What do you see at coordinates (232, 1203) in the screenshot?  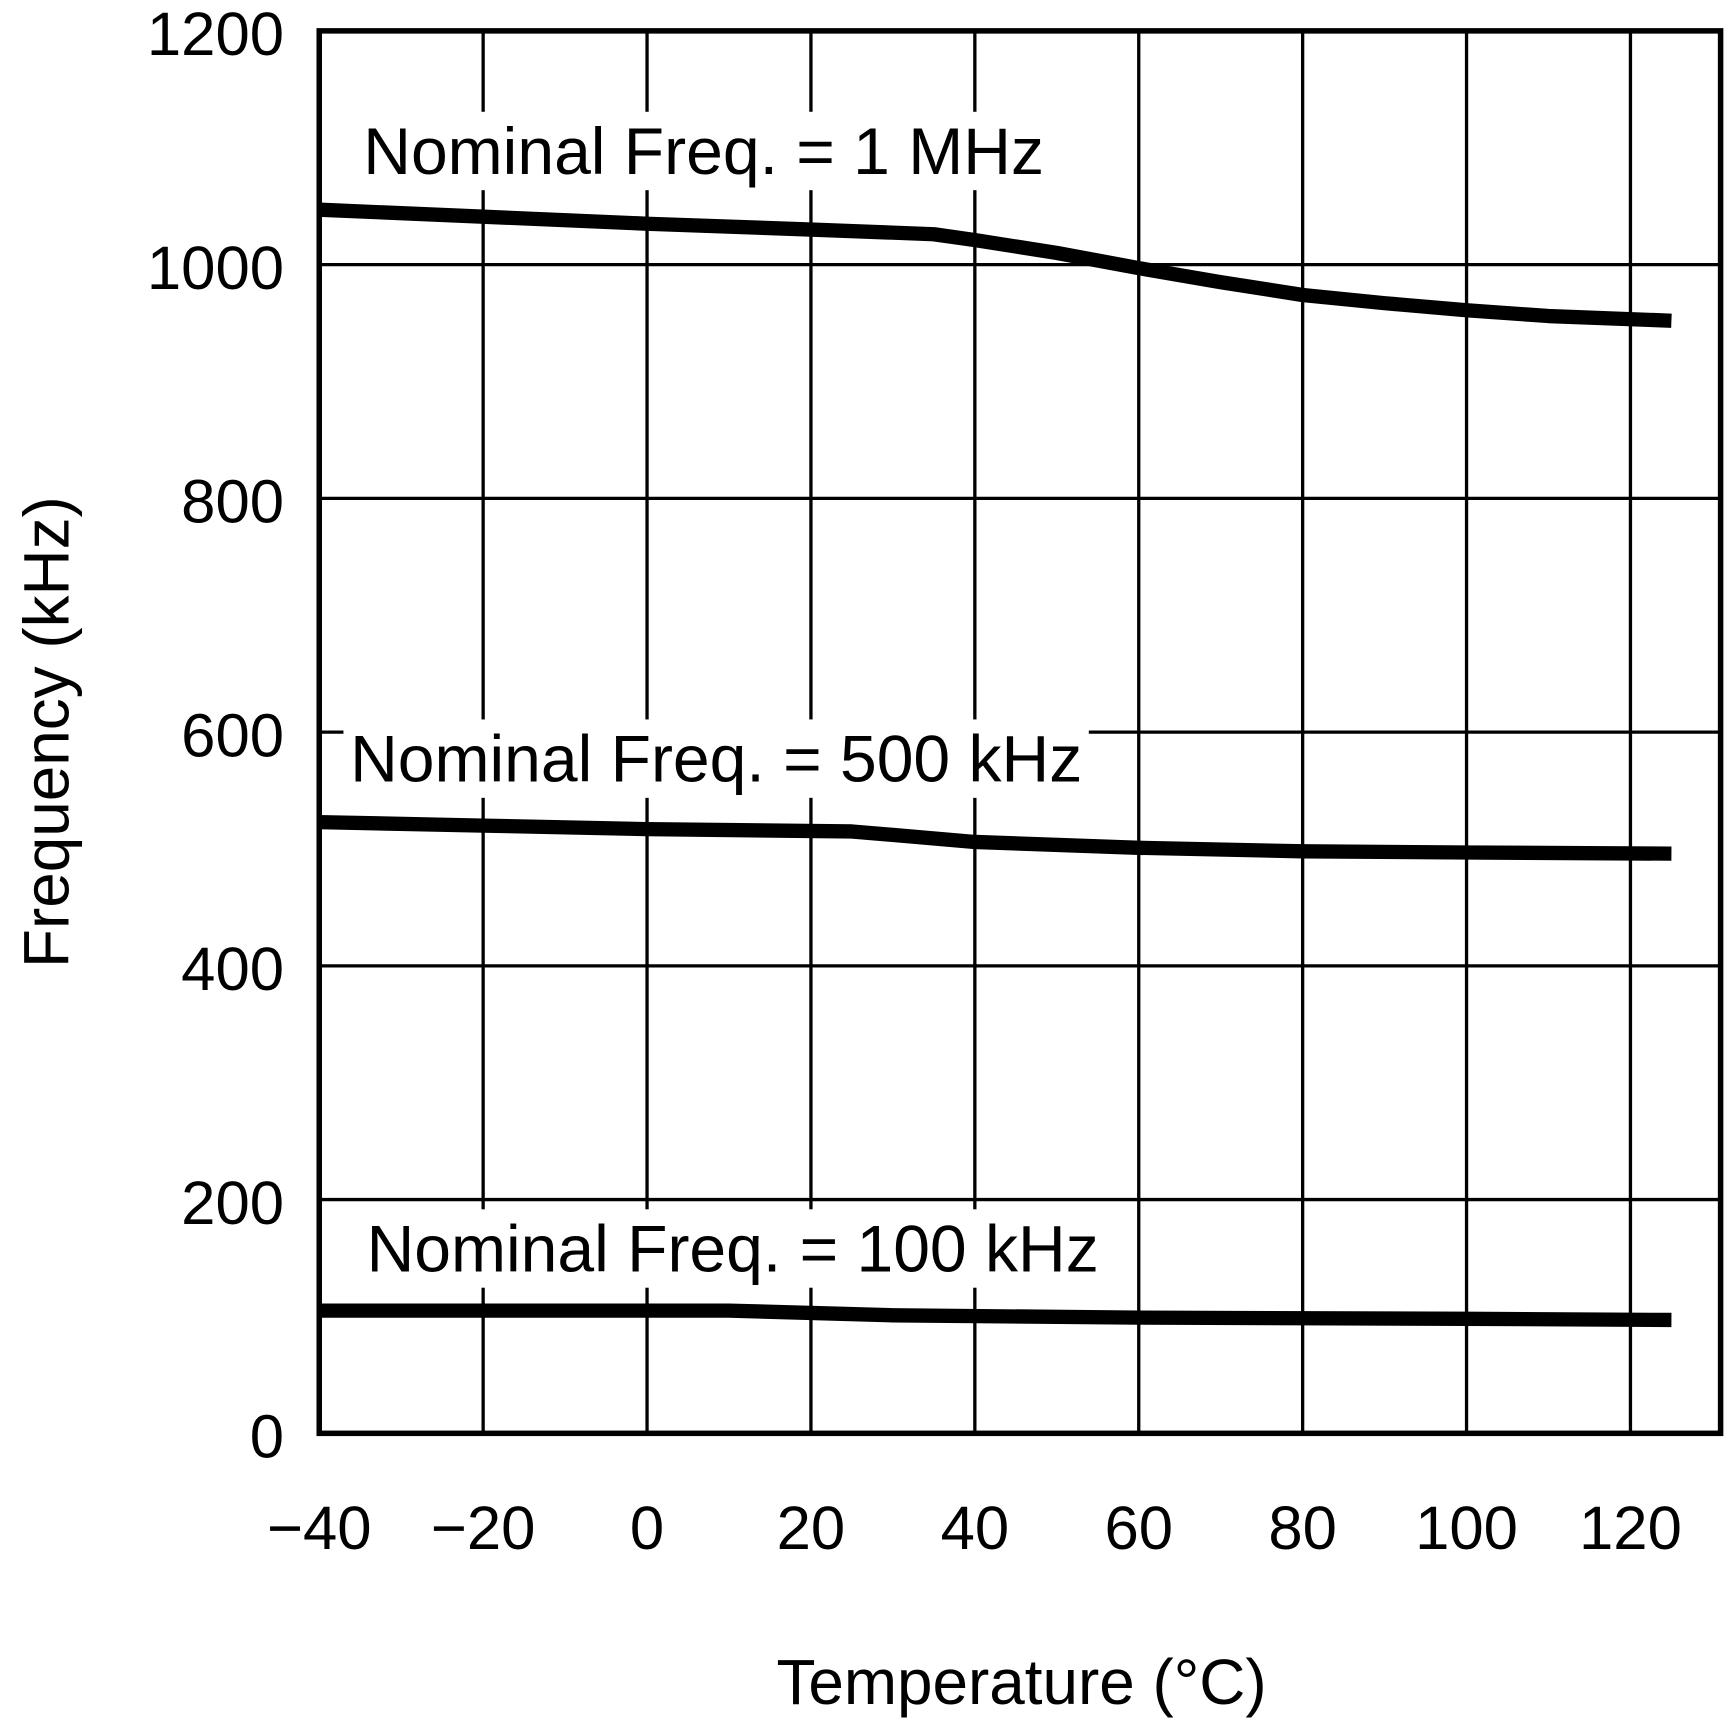 I see `y-tick-label: 200` at bounding box center [232, 1203].